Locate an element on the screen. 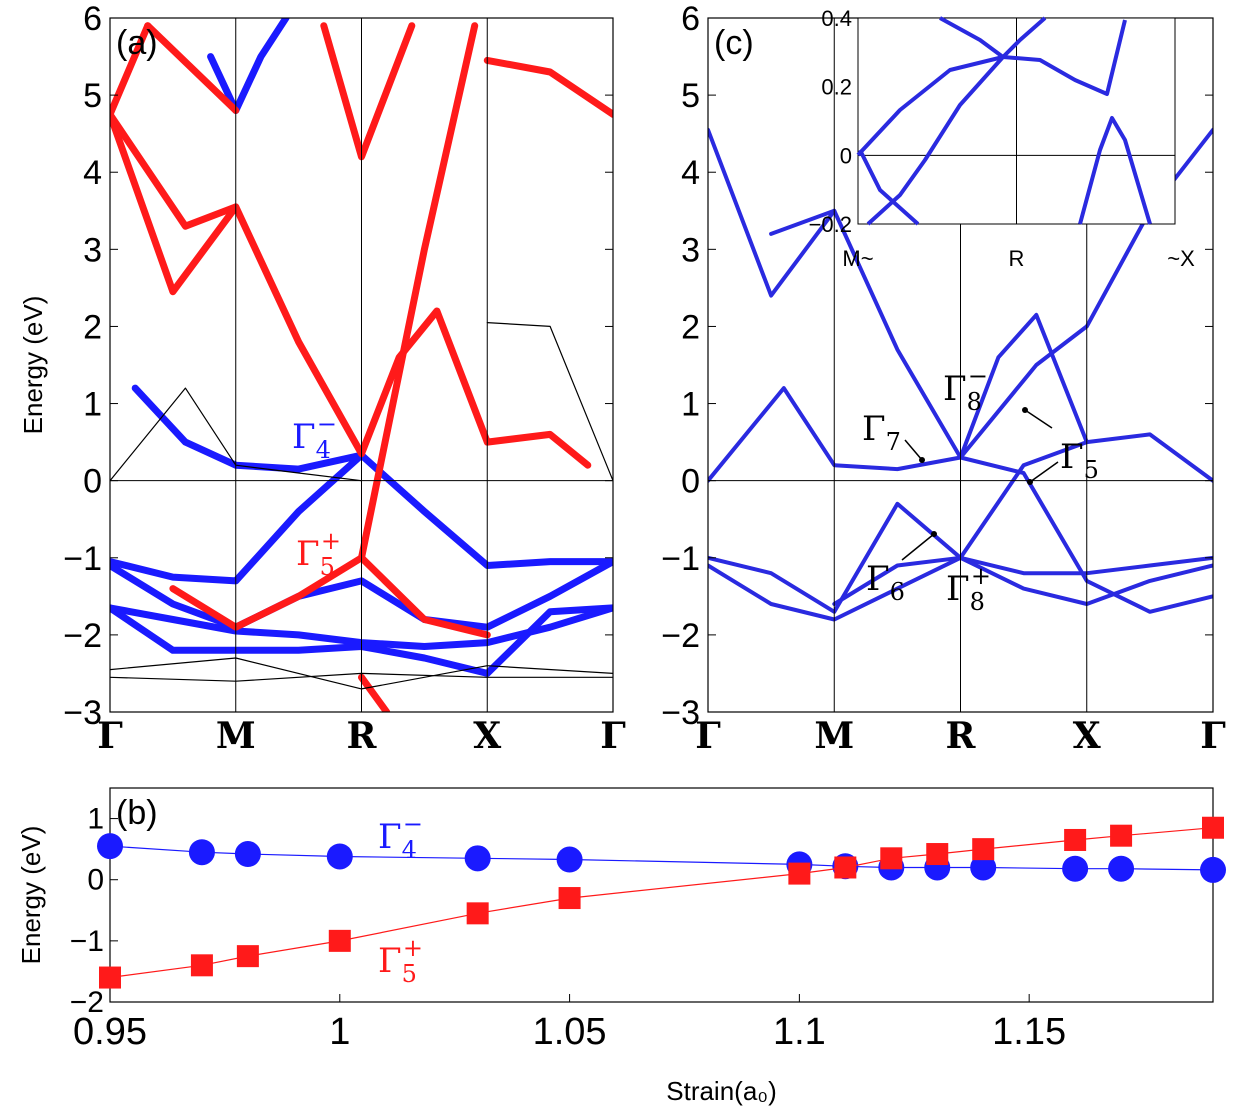  gamma6-label: Γ6 is located at coordinates (885, 582).